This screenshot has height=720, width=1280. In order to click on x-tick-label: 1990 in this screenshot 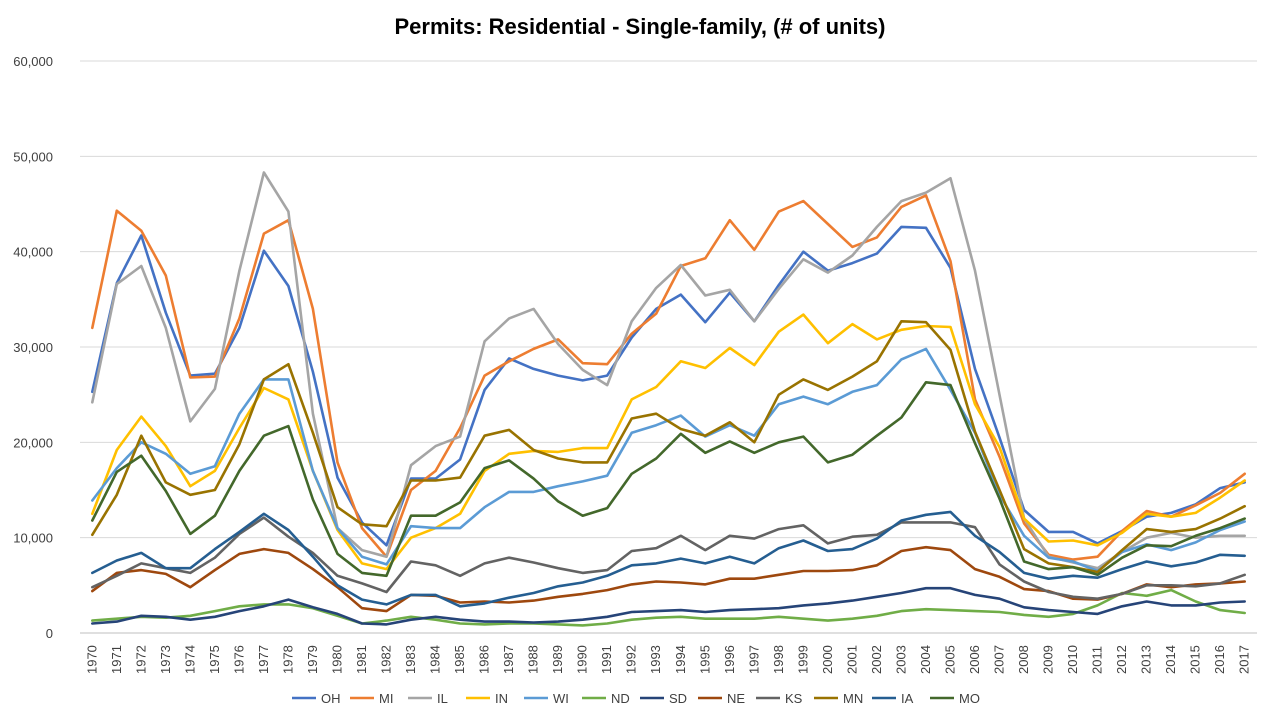, I will do `click(582, 659)`.